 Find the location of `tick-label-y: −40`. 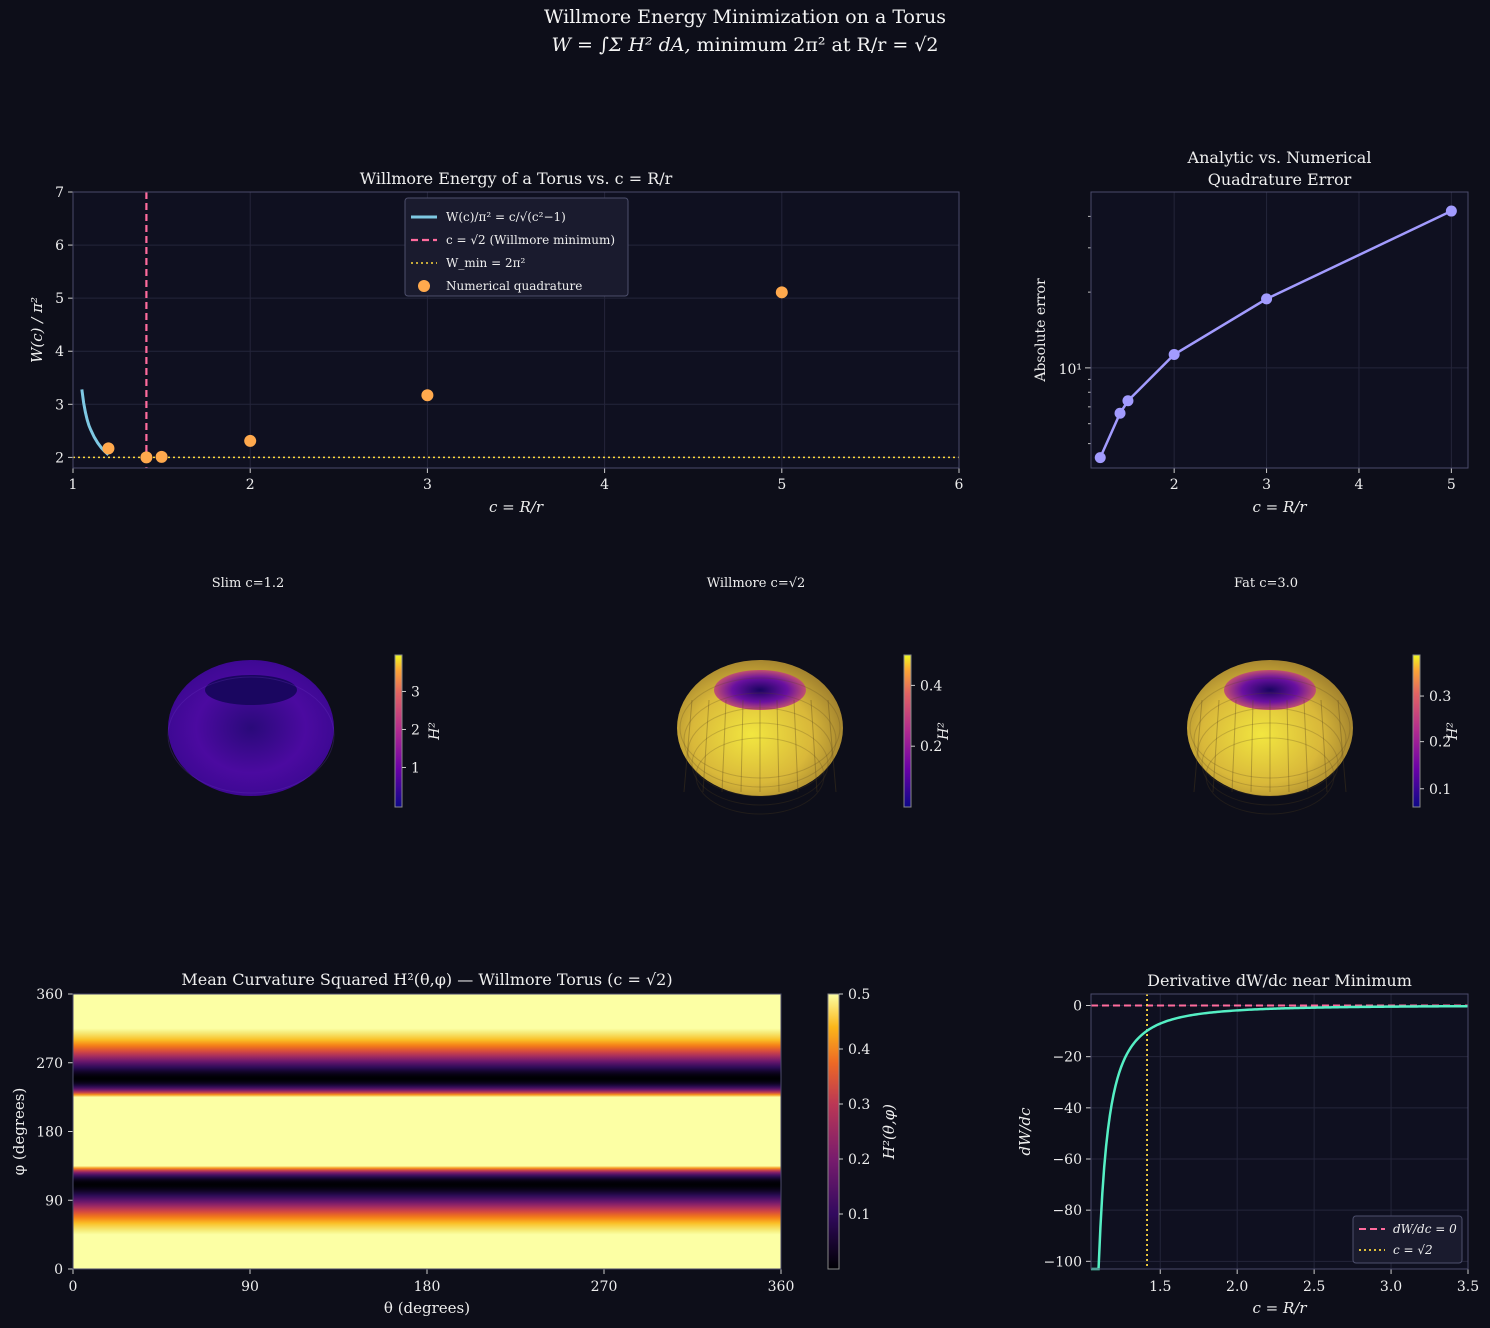

tick-label-y: −40 is located at coordinates (1067, 1109).